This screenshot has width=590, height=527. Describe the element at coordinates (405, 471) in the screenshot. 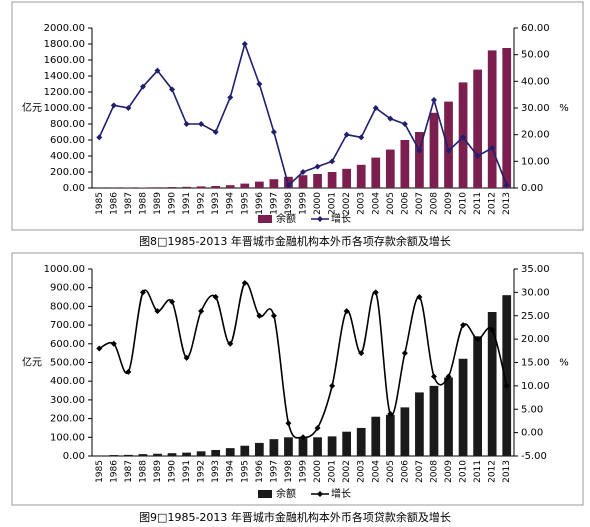

I see `x-tick-label: 2006` at that location.